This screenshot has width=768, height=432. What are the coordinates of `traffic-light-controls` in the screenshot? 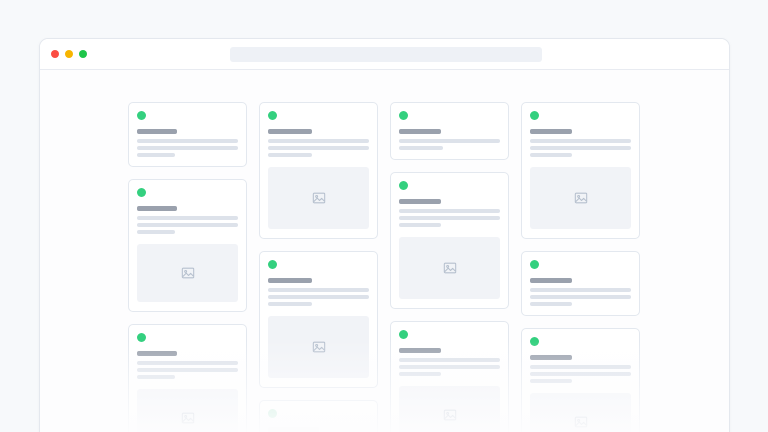 It's located at (69, 54).